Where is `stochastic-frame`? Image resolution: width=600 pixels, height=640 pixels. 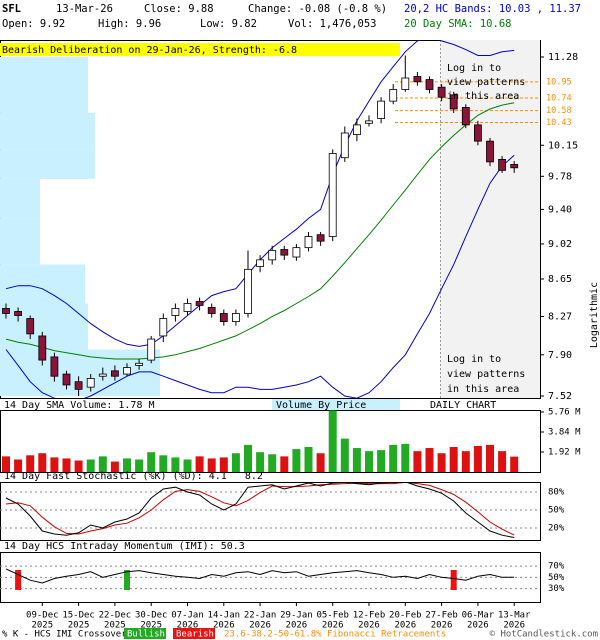 stochastic-frame is located at coordinates (270, 511).